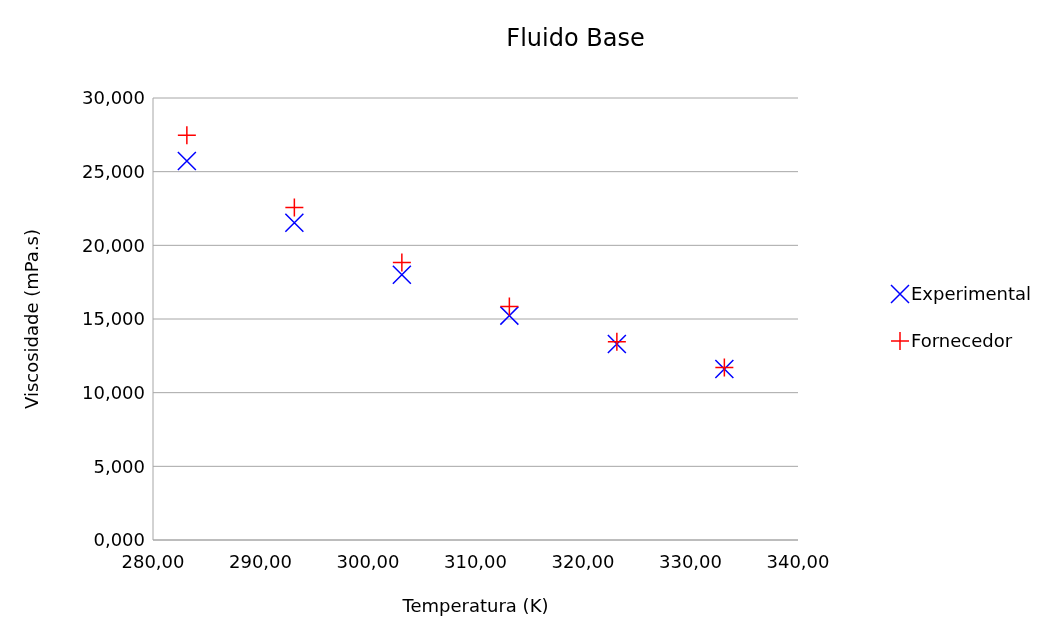 The height and width of the screenshot is (626, 1051). Describe the element at coordinates (113, 171) in the screenshot. I see `y-tick-label: 25,000` at that location.